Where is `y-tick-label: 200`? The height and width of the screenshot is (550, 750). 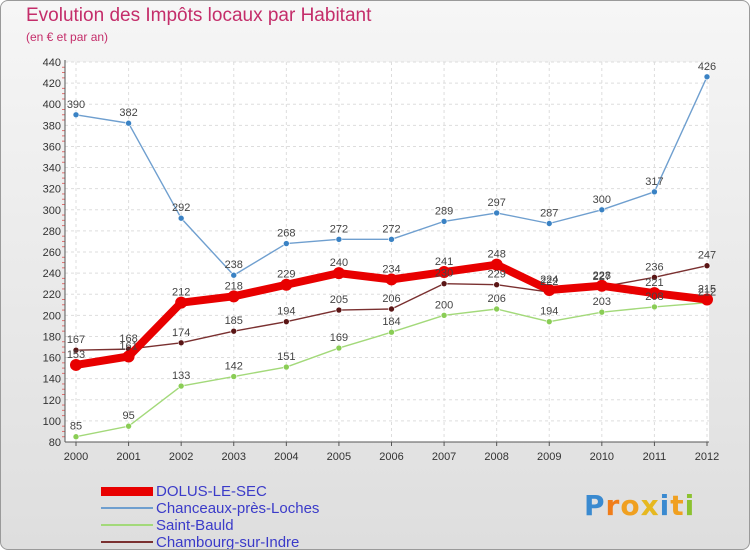 y-tick-label: 200 is located at coordinates (52, 316).